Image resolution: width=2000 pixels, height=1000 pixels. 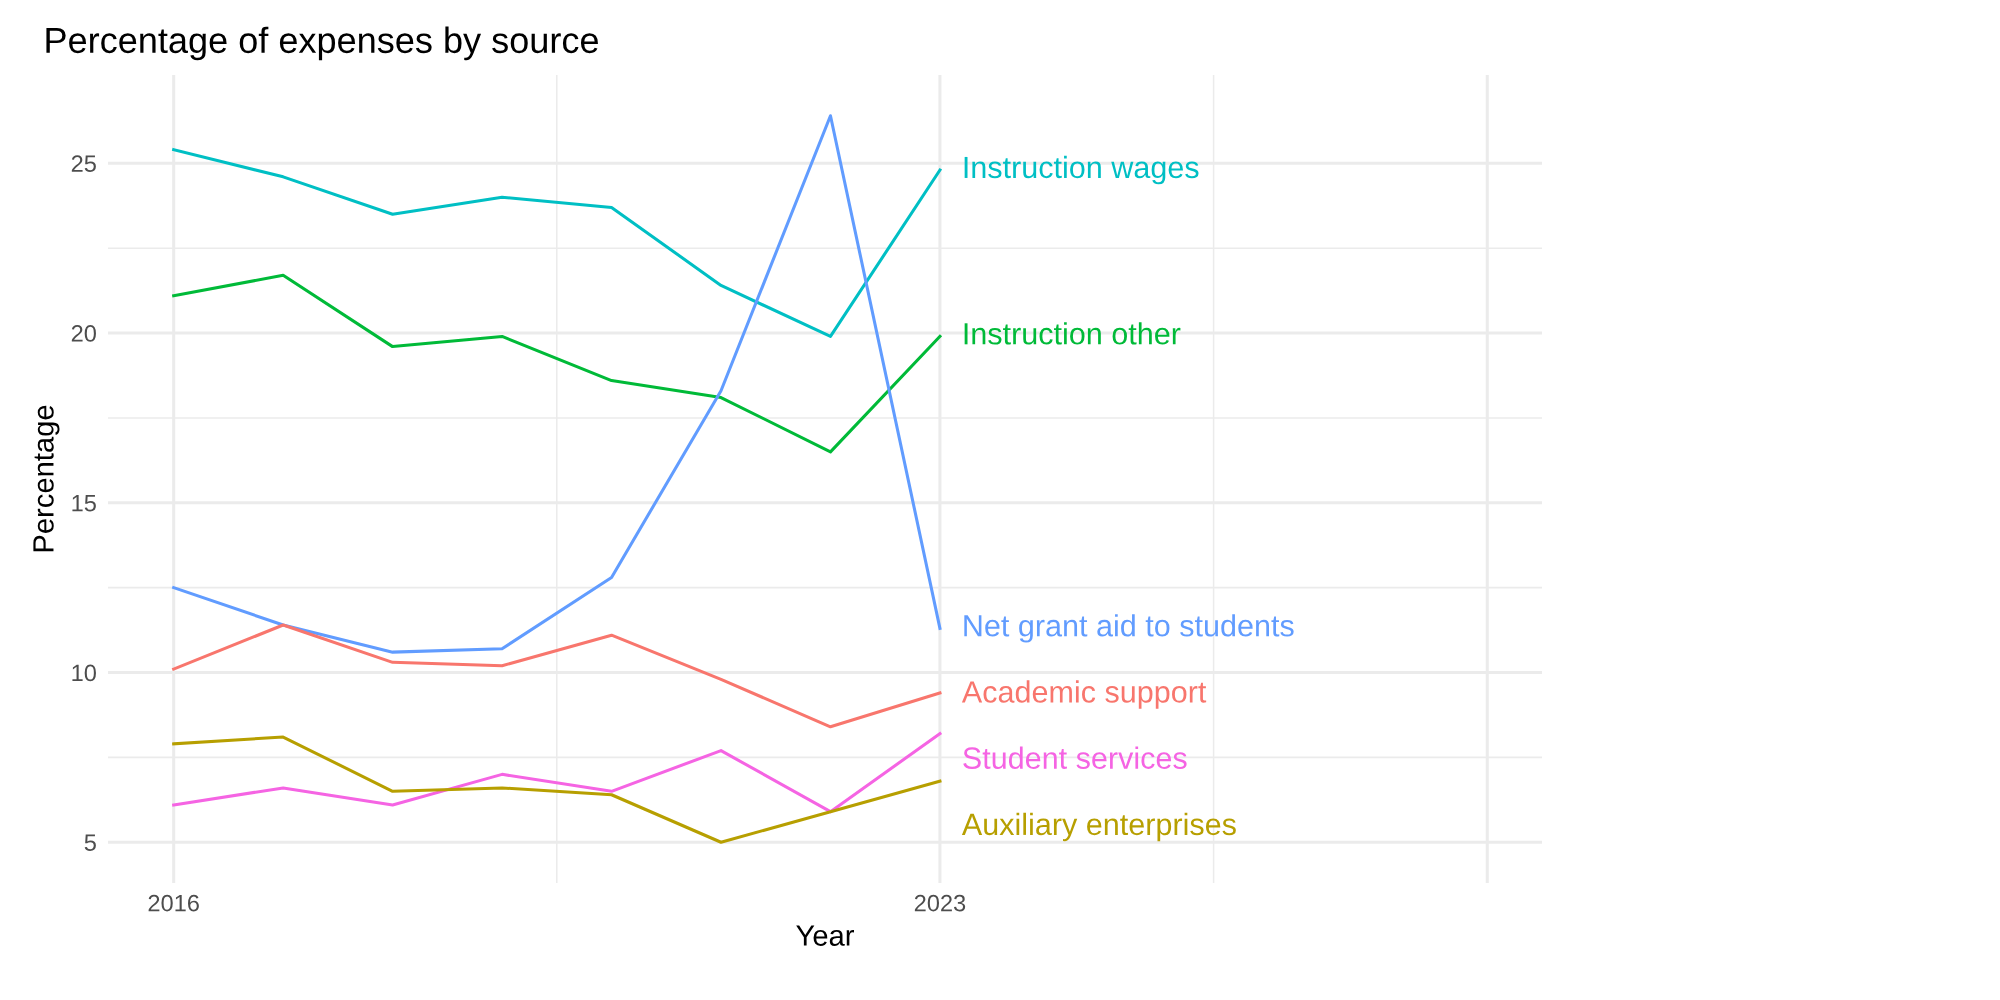 I want to click on y-tick-label: 10, so click(x=84, y=673).